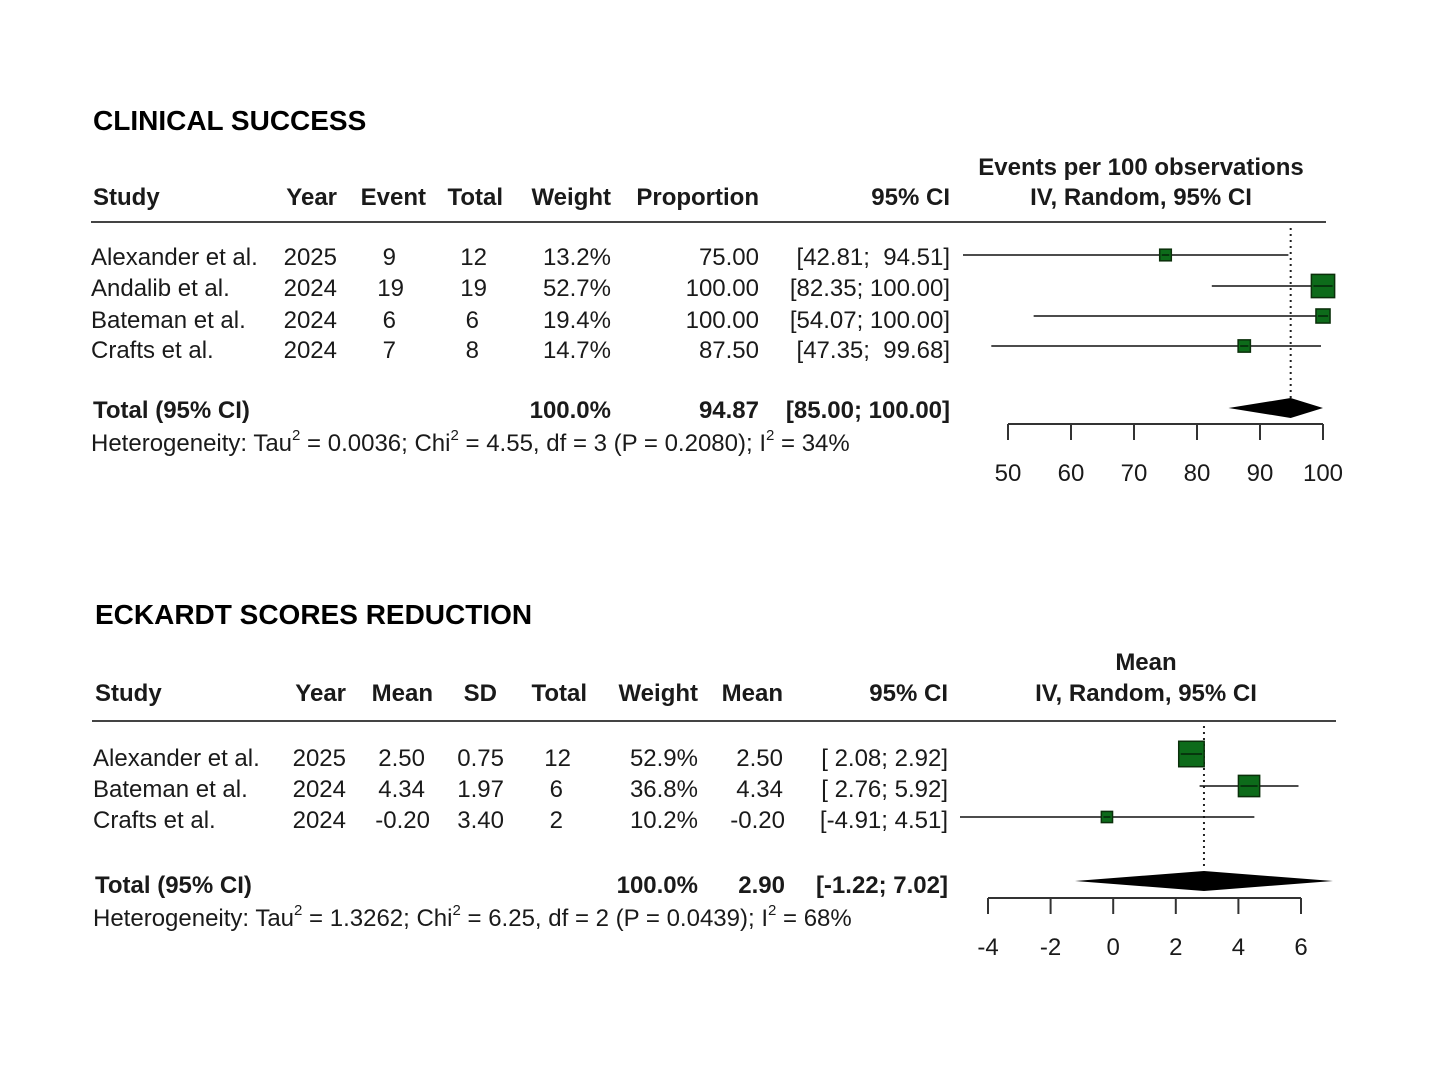 The width and height of the screenshot is (1436, 1079). What do you see at coordinates (480, 758) in the screenshot?
I see `study-sd: 0.75` at bounding box center [480, 758].